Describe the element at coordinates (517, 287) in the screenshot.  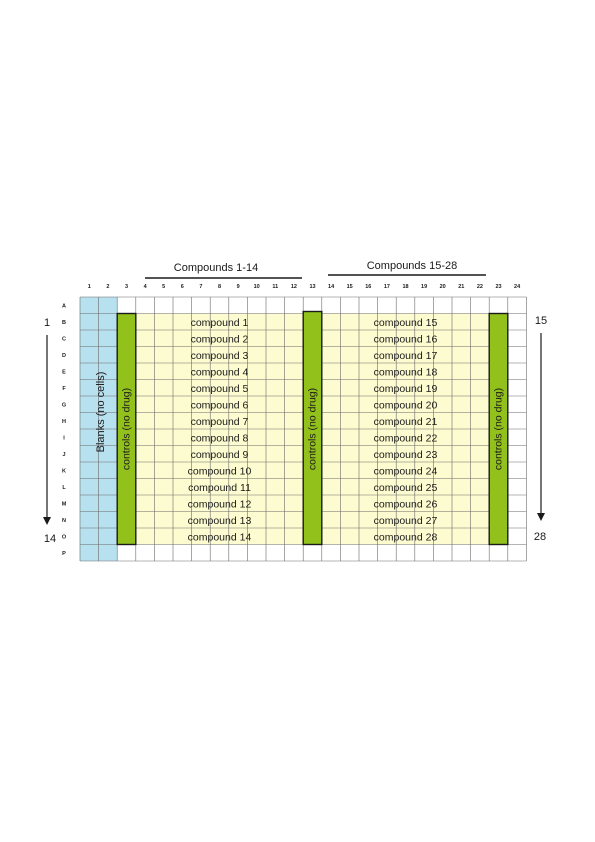
I see `column-label: 24` at that location.